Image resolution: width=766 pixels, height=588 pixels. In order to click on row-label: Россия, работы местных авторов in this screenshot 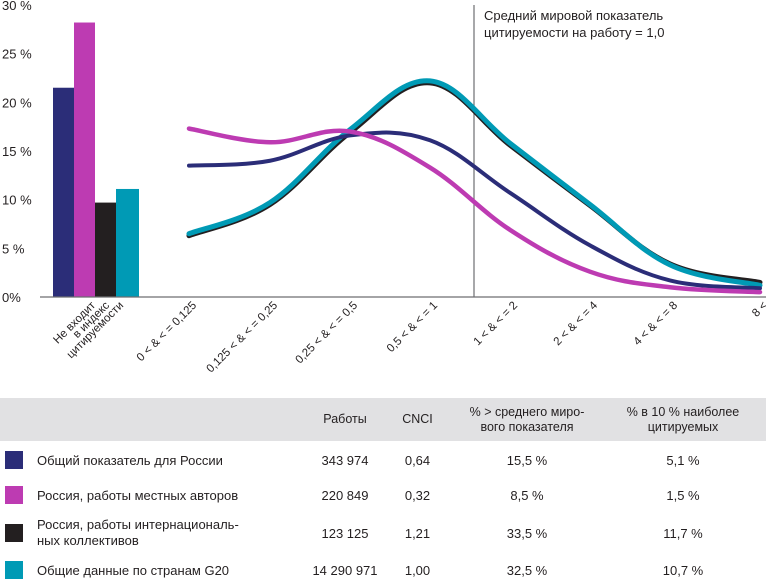, I will do `click(167, 495)`.